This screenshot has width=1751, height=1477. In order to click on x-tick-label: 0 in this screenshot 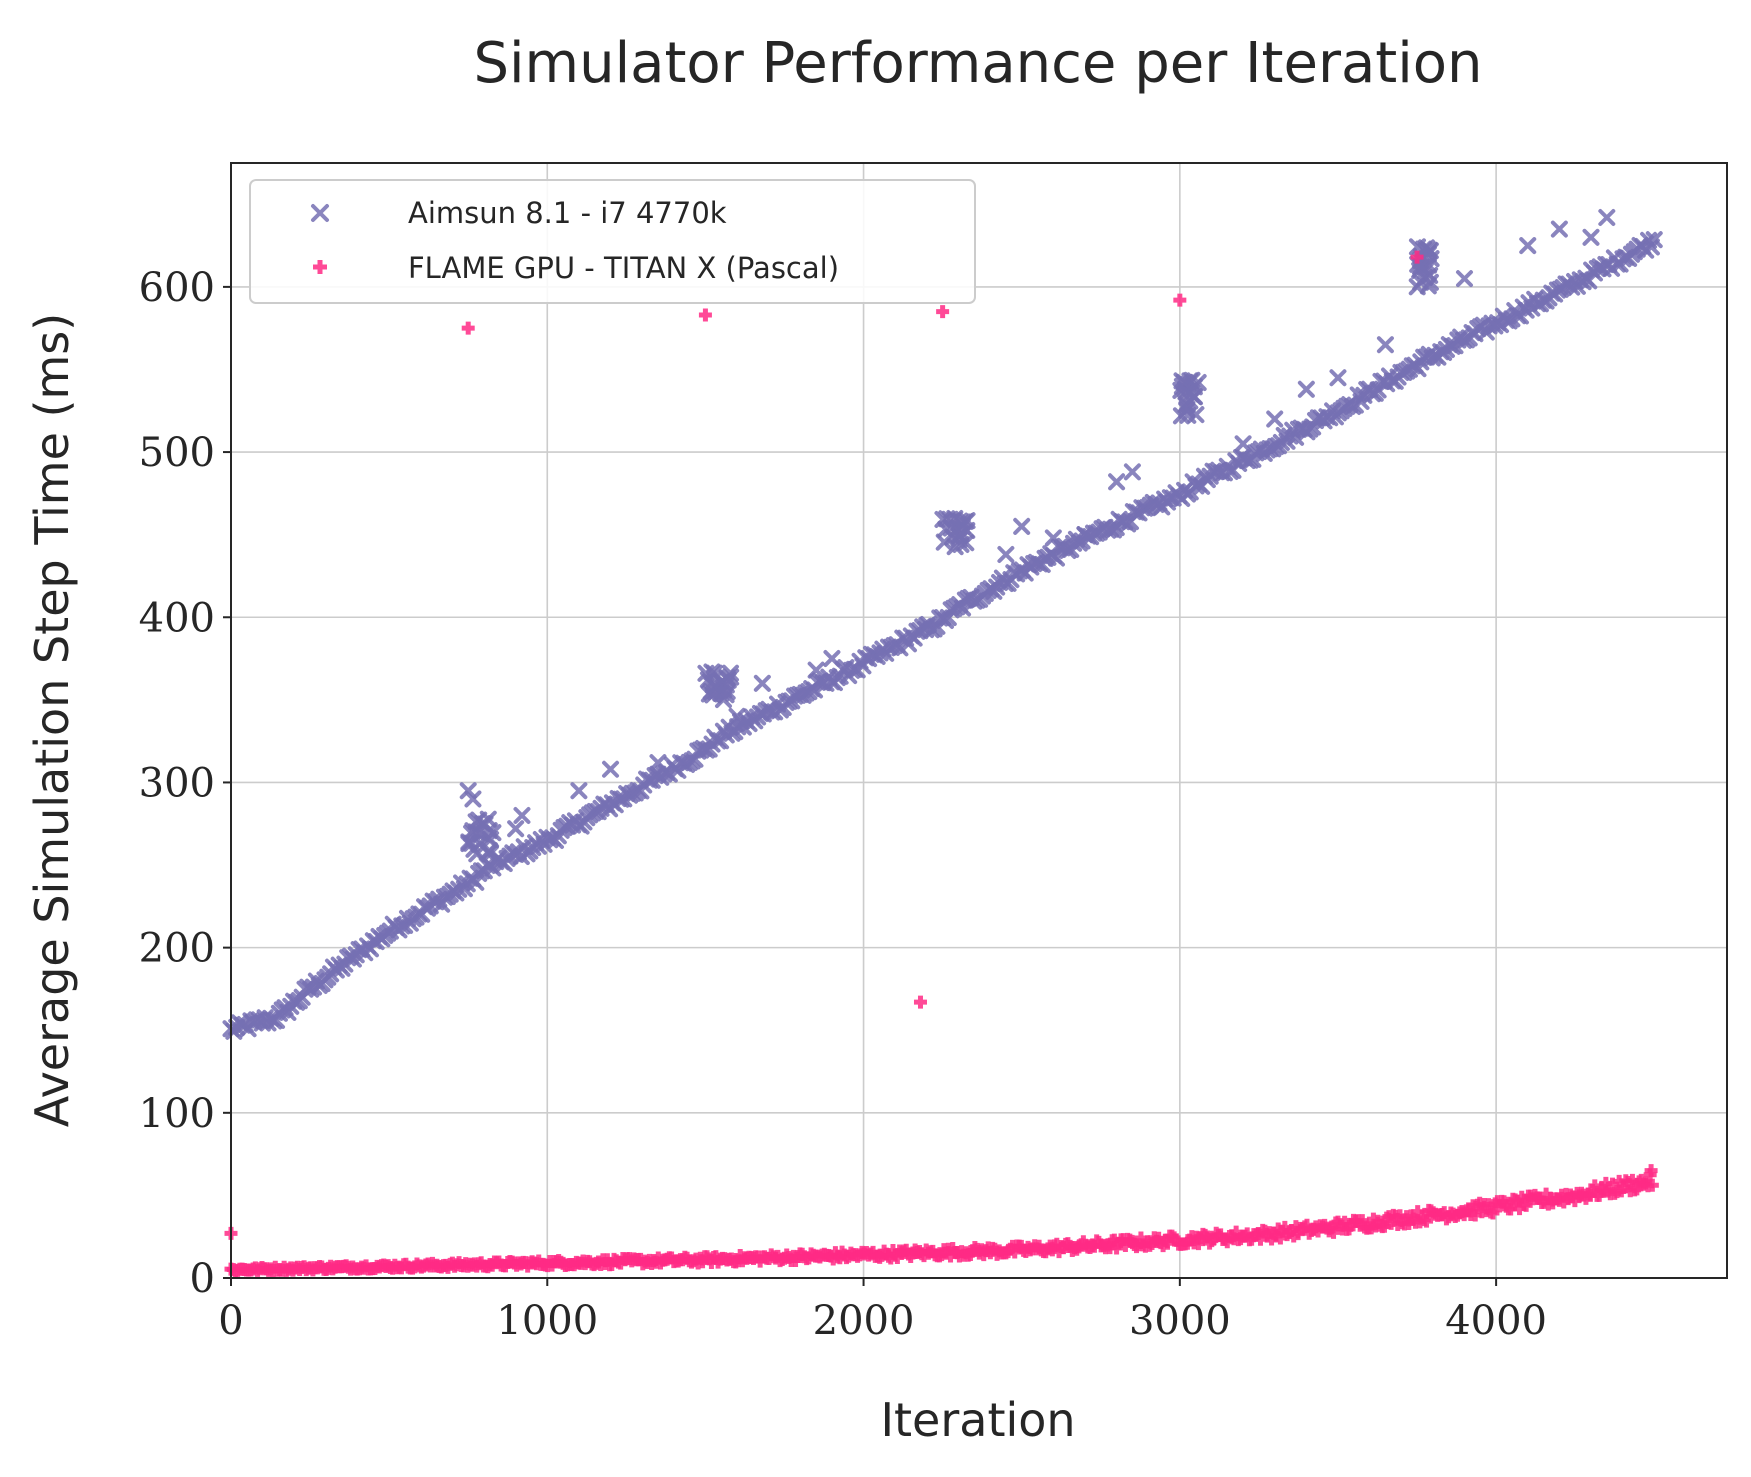, I will do `click(230, 1321)`.